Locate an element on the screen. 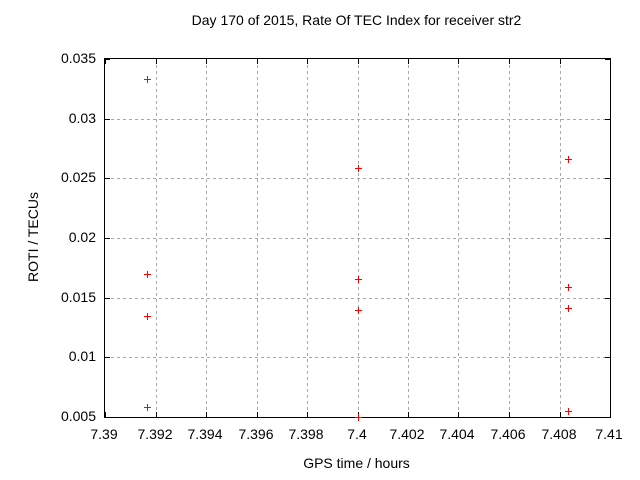  x-tick-label: 7.402 is located at coordinates (407, 434).